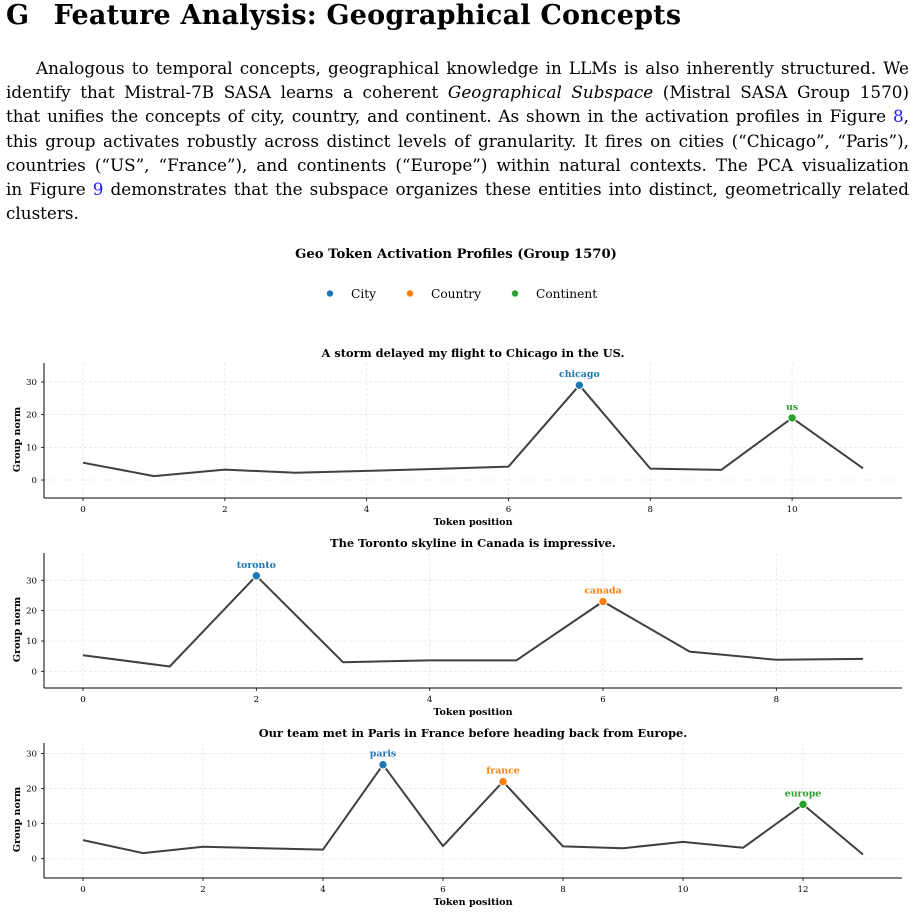  What do you see at coordinates (363, 294) in the screenshot?
I see `legend-label-city: City` at bounding box center [363, 294].